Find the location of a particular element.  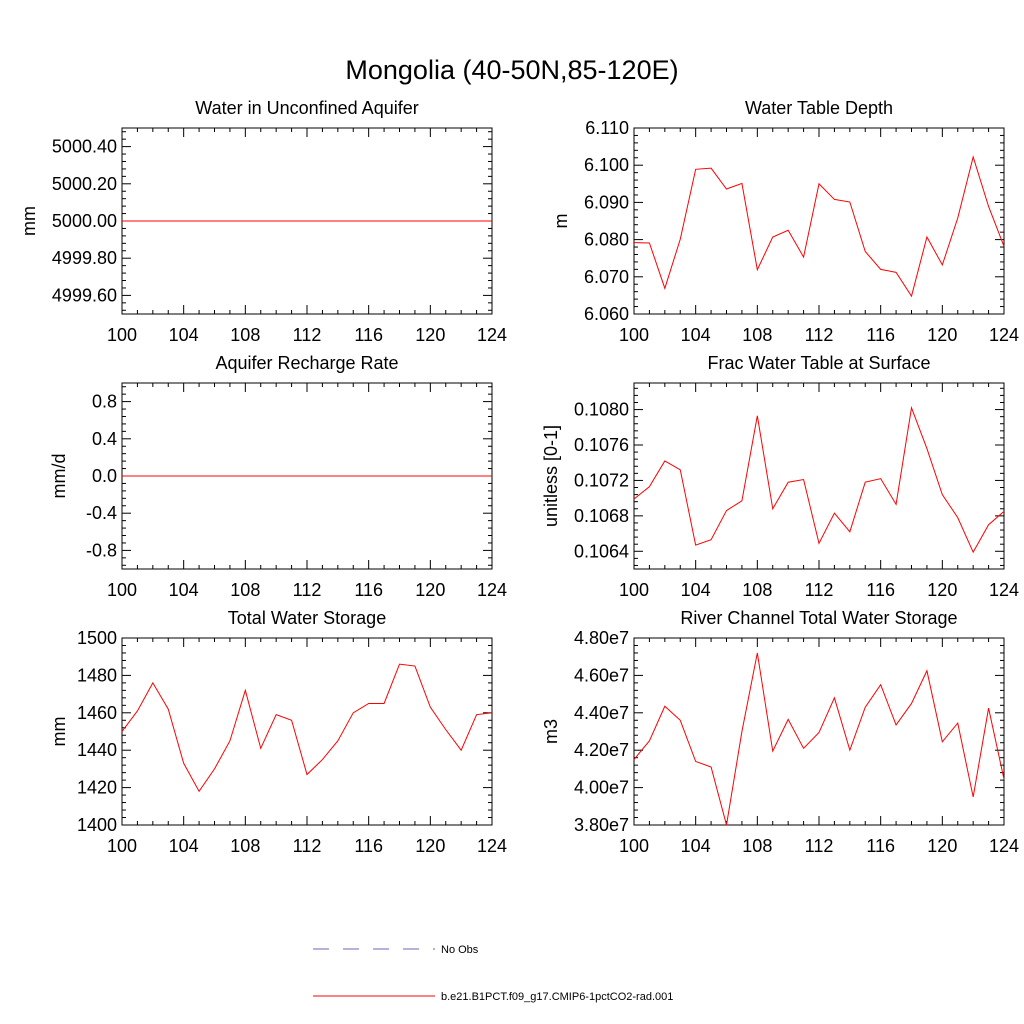

panel-2-x-tick-label: 104 is located at coordinates (184, 590).